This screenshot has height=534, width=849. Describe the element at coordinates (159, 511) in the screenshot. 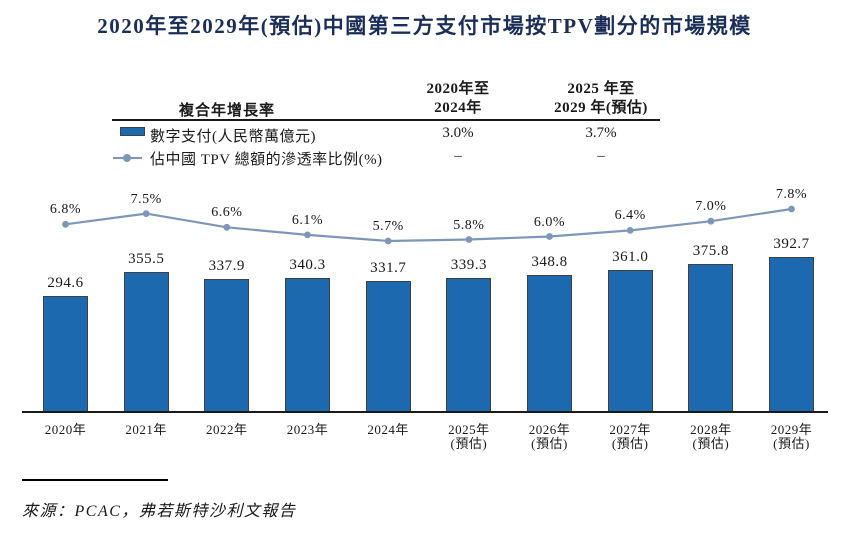

I see `source-note: 來源：PCAC，弗若斯特沙利文報告` at that location.